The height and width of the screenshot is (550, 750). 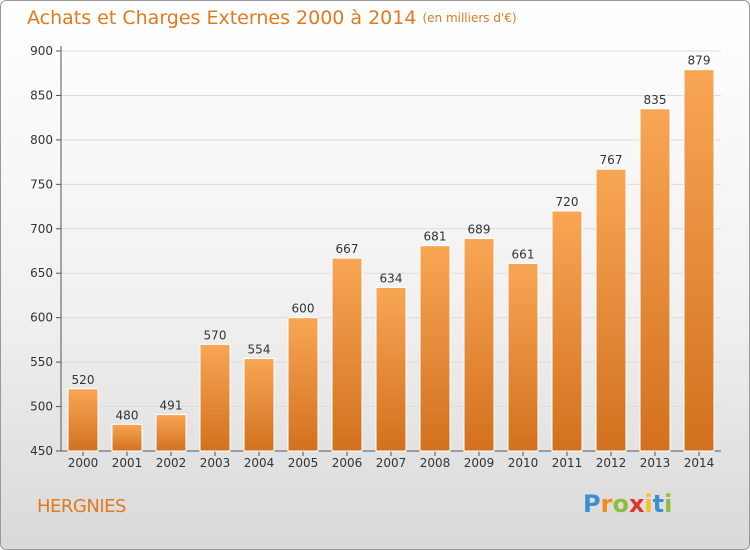 I want to click on x-tick-label-2014: 2014, so click(x=699, y=463).